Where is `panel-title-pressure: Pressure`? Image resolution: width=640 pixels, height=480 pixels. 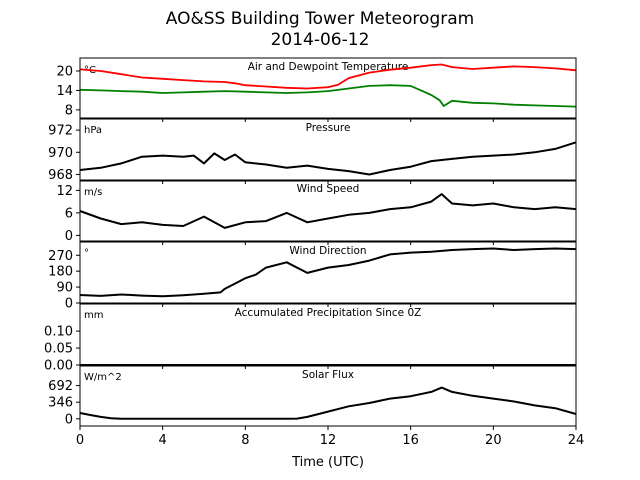
panel-title-pressure: Pressure is located at coordinates (328, 128).